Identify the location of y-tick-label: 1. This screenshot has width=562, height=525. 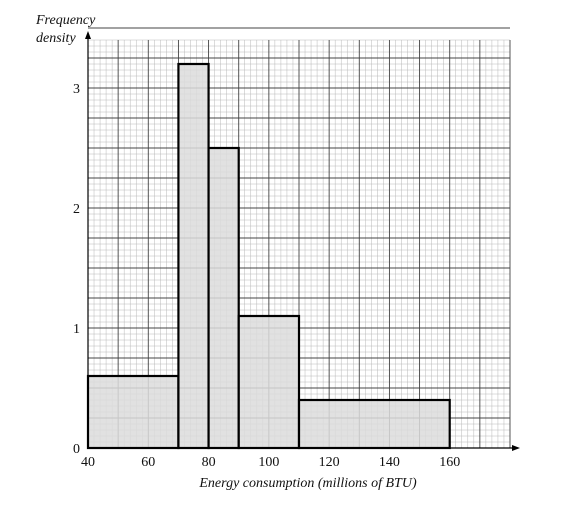
(76, 329).